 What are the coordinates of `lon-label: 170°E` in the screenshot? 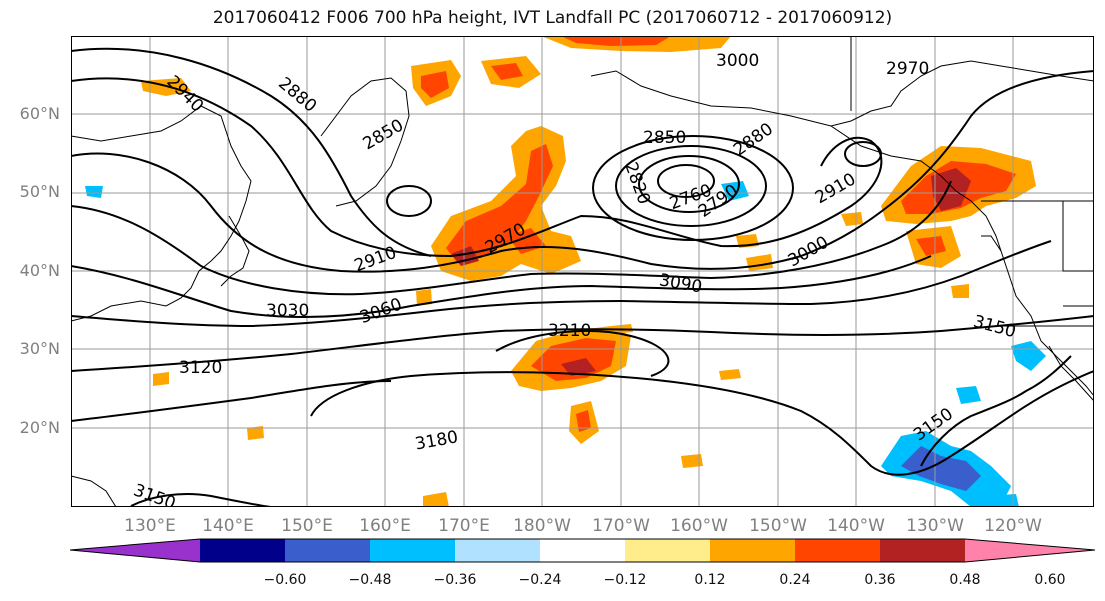 It's located at (464, 526).